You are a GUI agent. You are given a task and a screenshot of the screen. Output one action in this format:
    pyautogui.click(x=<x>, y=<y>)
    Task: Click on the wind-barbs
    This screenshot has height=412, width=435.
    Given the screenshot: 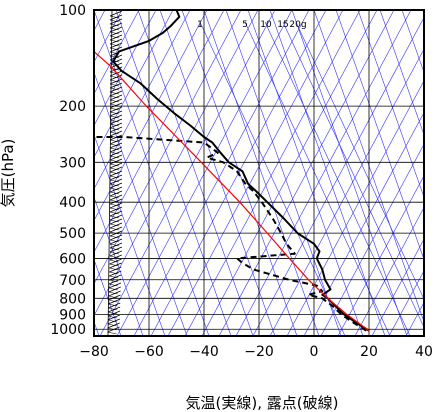 What is the action you would take?
    pyautogui.click(x=115, y=173)
    